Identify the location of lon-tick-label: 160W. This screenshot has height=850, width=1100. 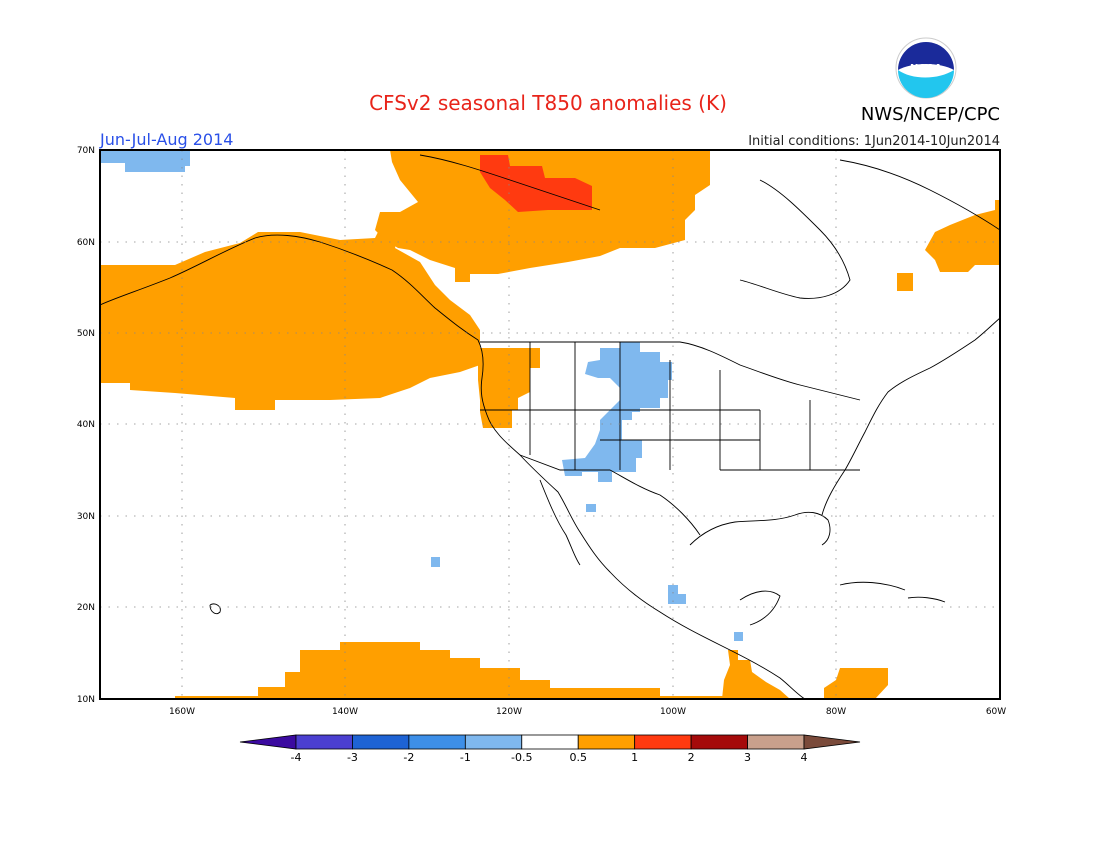
(182, 712).